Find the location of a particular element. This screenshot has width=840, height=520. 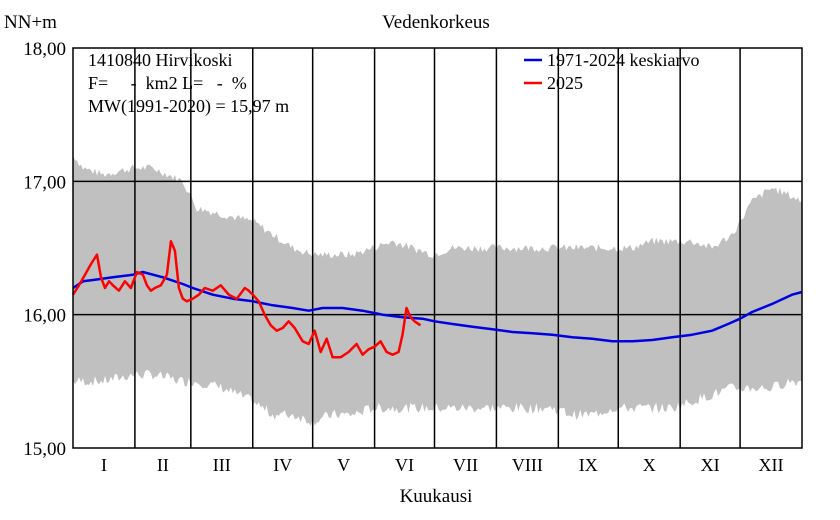

series-line-2025 is located at coordinates (246, 299).